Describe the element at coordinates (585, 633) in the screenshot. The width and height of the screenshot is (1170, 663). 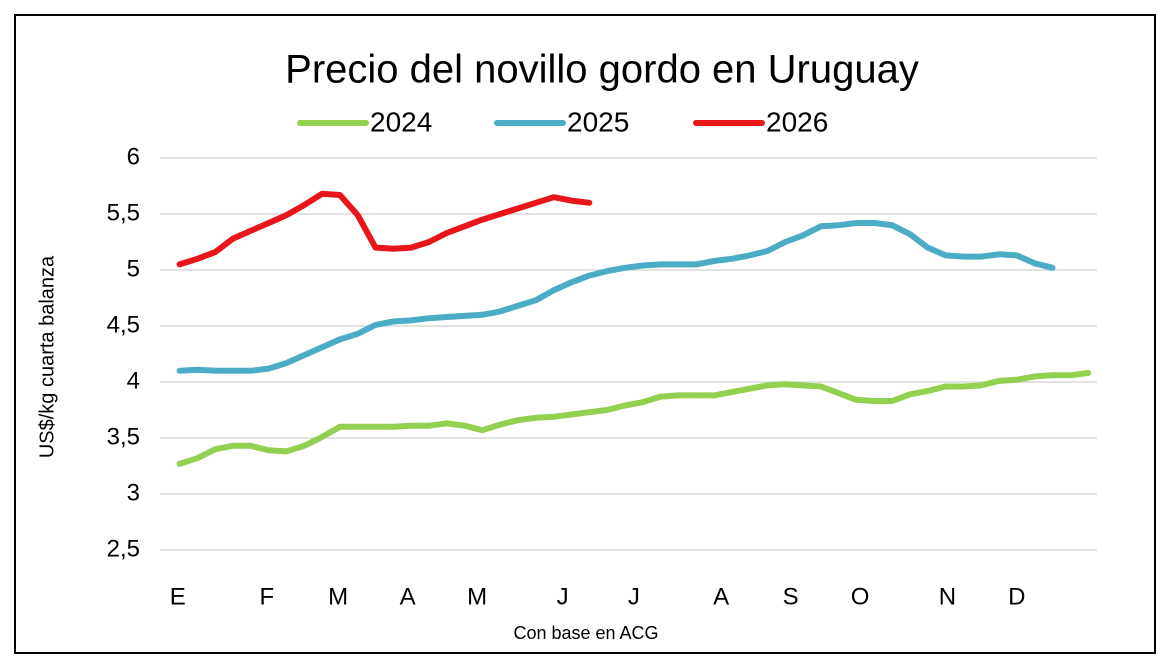
I see `x-axis-label: Con base en ACG` at that location.